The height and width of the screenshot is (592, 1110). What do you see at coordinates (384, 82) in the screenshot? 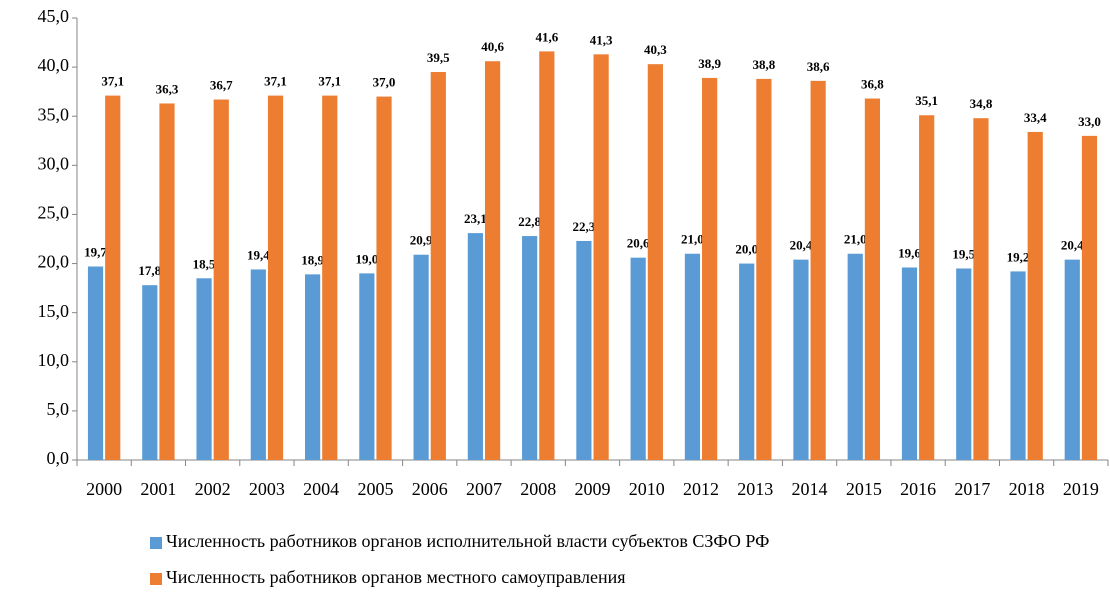
I see `value-label: 37,0` at bounding box center [384, 82].